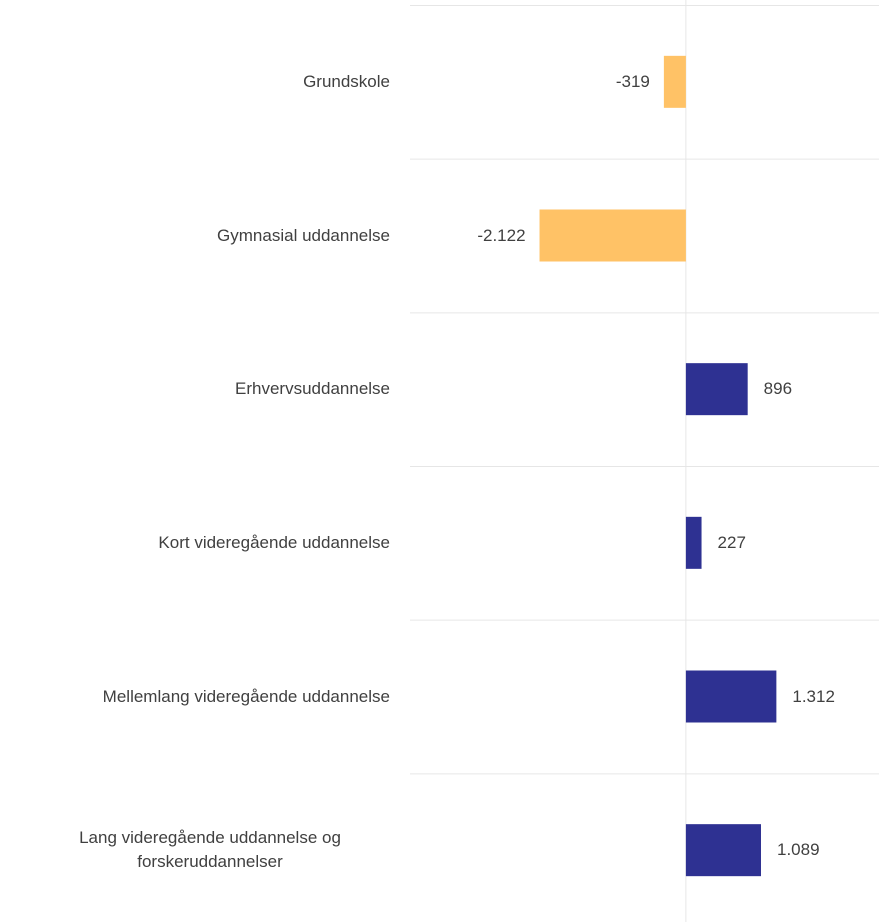  Describe the element at coordinates (303, 235) in the screenshot. I see `category-label-text: Gymnasial uddannelse` at that location.